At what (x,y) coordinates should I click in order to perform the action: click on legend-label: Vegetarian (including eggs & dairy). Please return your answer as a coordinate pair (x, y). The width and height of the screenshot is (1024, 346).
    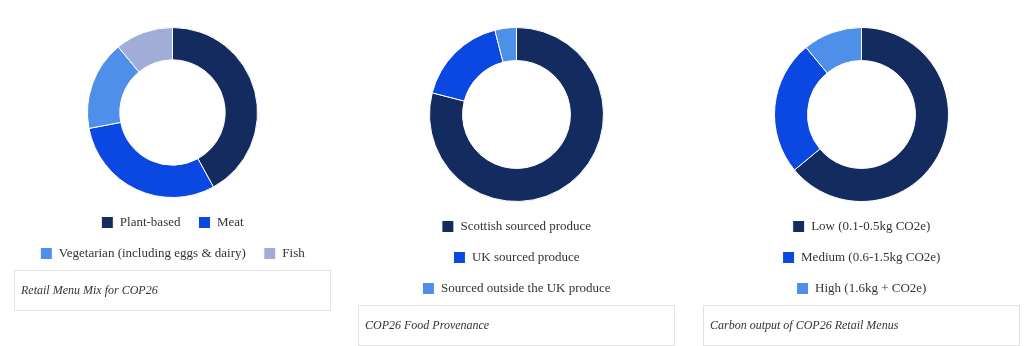
    Looking at the image, I should click on (152, 252).